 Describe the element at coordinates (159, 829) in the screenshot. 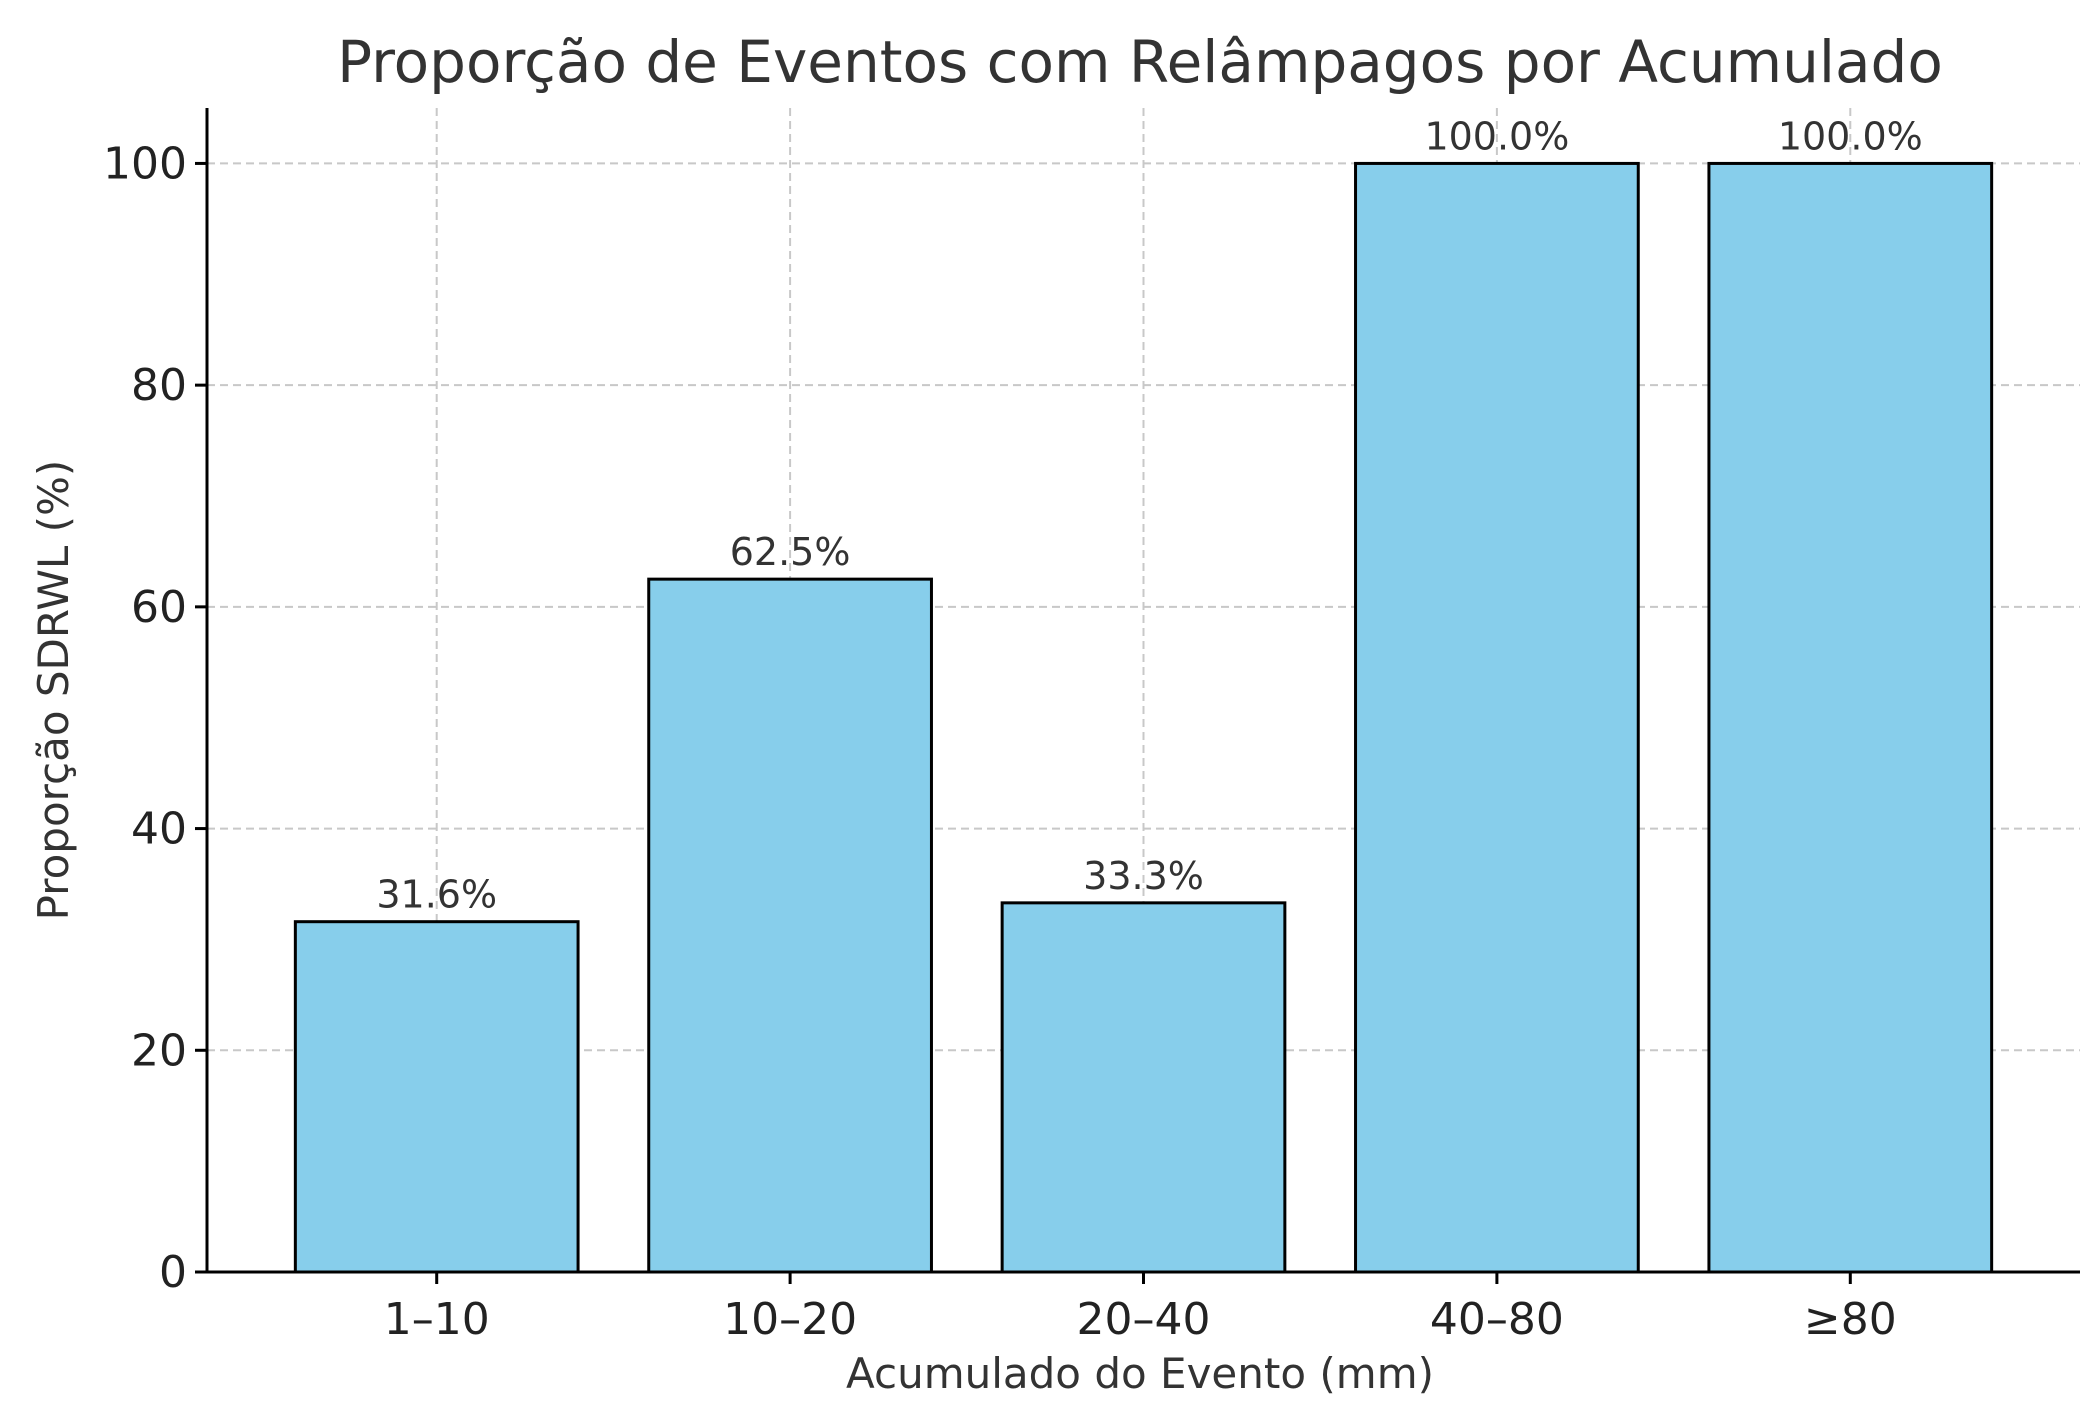

I see `y-tick-label: 40` at that location.